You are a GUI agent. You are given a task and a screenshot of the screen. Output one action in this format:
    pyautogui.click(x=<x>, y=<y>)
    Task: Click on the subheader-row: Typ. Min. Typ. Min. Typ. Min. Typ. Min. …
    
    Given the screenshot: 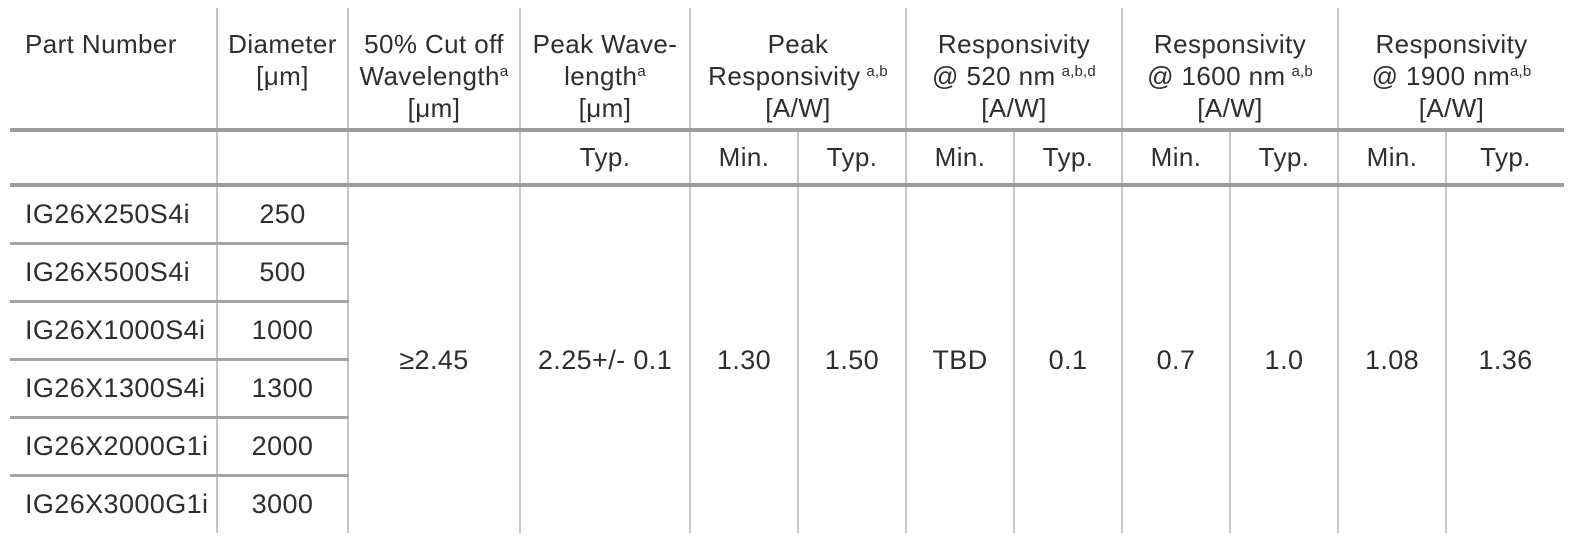 What is the action you would take?
    pyautogui.click(x=787, y=158)
    